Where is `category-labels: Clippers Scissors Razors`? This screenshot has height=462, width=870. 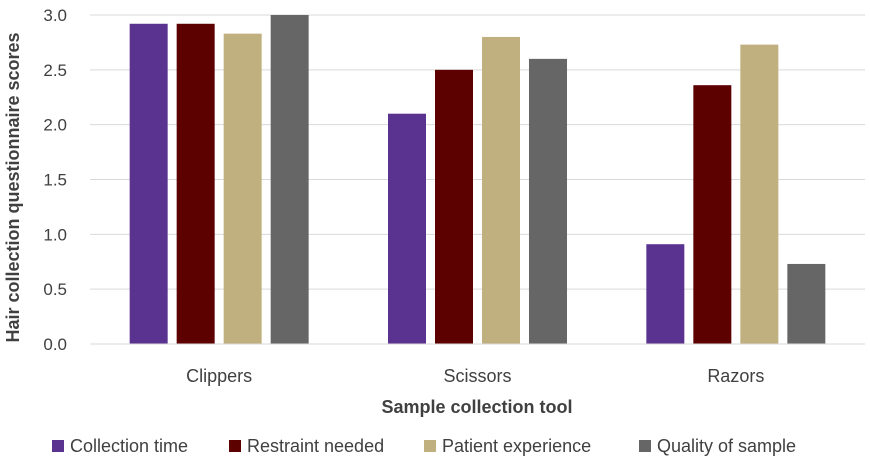 category-labels: Clippers Scissors Razors is located at coordinates (475, 376).